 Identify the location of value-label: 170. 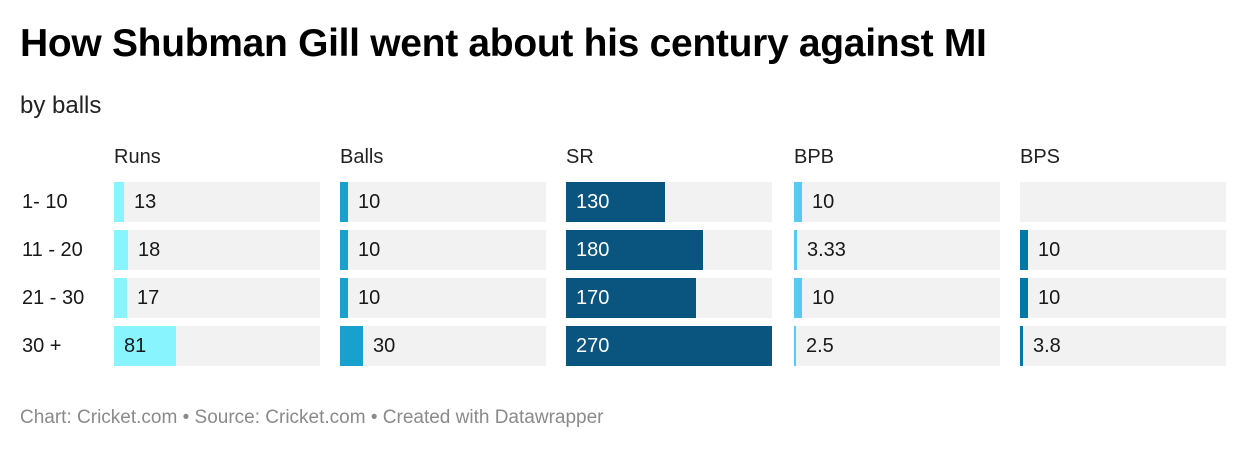
(593, 298).